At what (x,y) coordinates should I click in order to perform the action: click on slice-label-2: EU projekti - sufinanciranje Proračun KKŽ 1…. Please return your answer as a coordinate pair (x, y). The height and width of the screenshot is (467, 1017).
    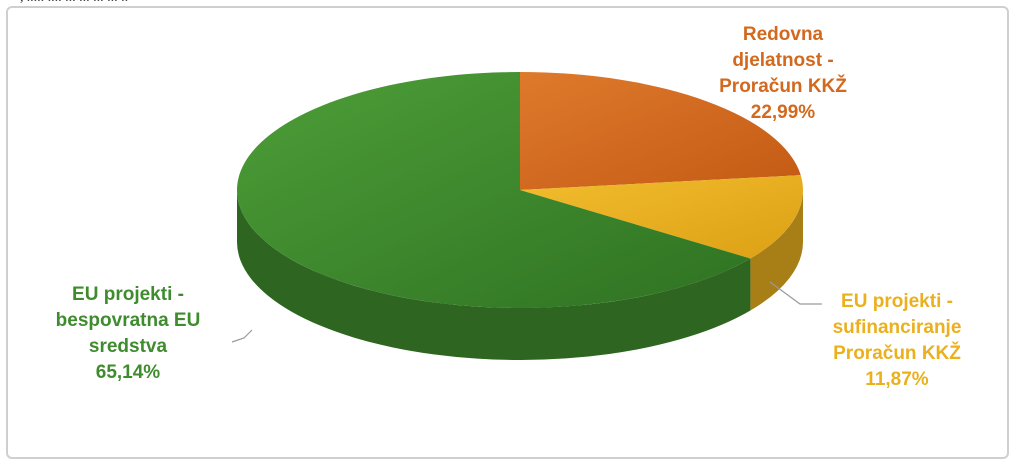
    Looking at the image, I should click on (897, 340).